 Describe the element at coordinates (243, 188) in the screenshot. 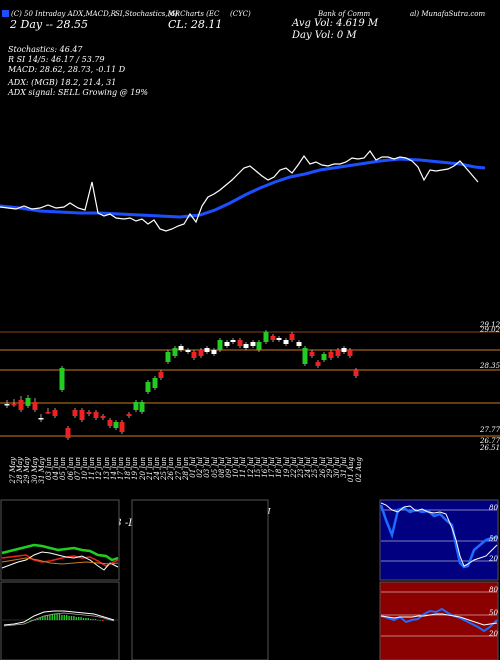

I see `ema-blue-line` at that location.